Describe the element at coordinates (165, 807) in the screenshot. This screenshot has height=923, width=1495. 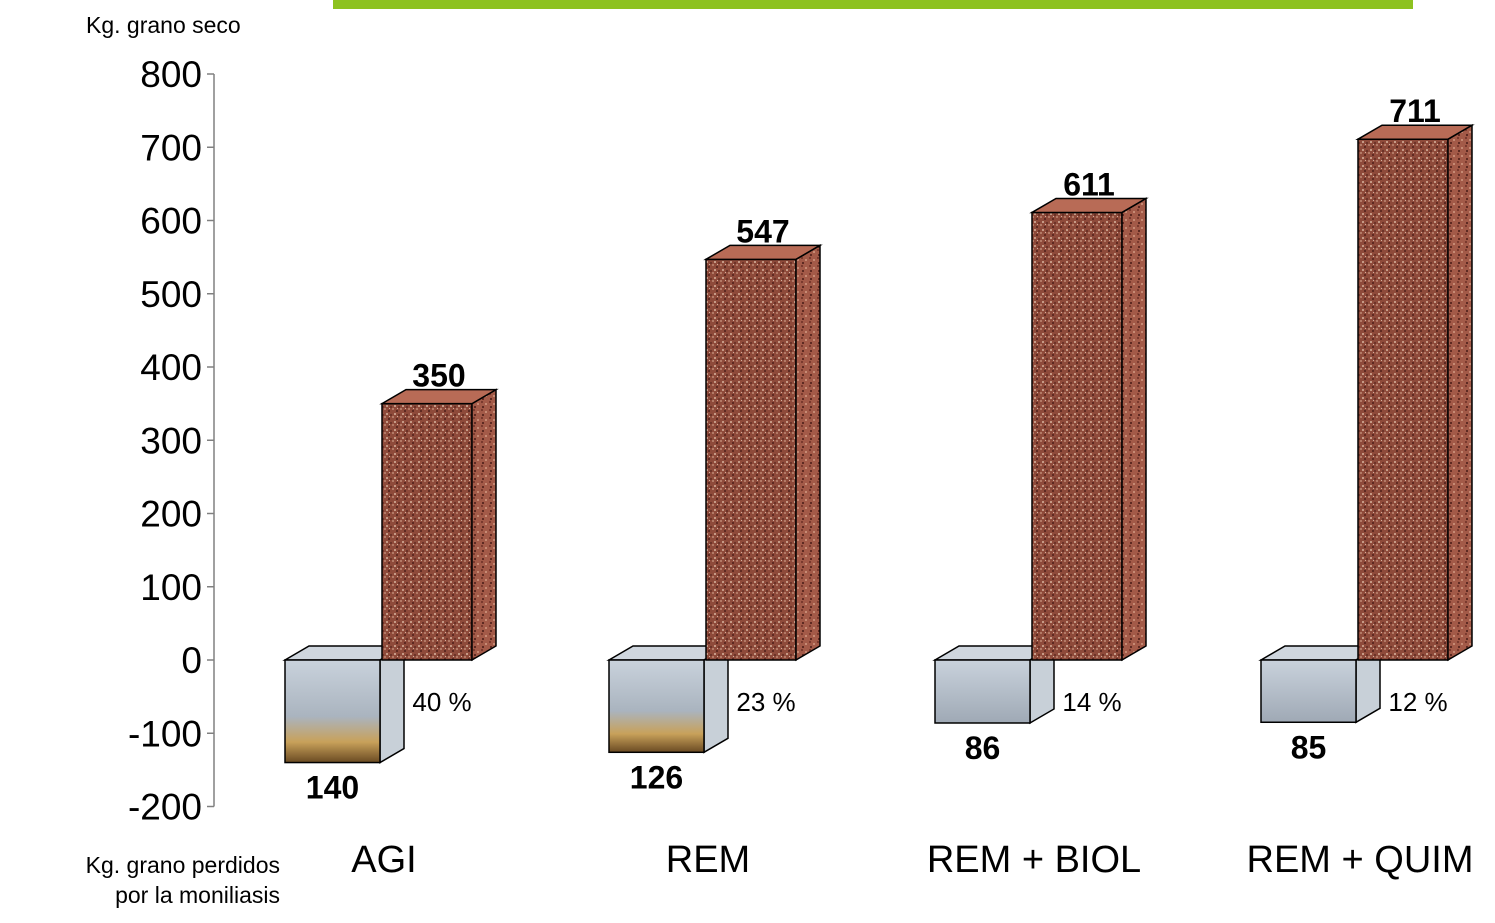
I see `y-tick-label: -200` at that location.